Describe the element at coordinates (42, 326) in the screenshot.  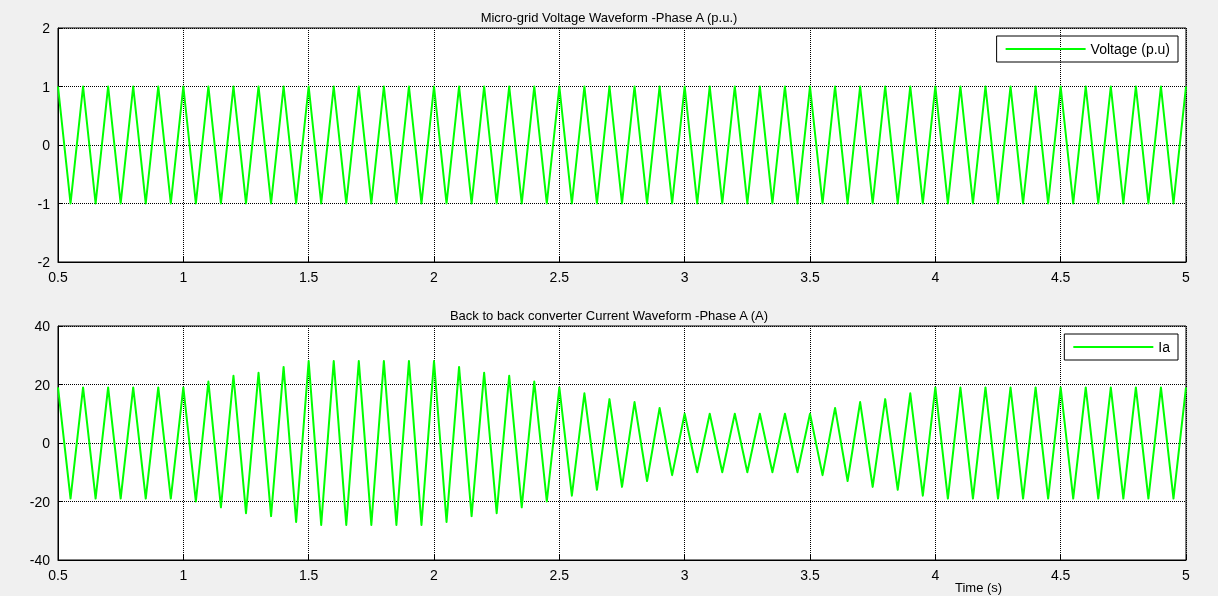
I see `y-tick-label: 40` at that location.